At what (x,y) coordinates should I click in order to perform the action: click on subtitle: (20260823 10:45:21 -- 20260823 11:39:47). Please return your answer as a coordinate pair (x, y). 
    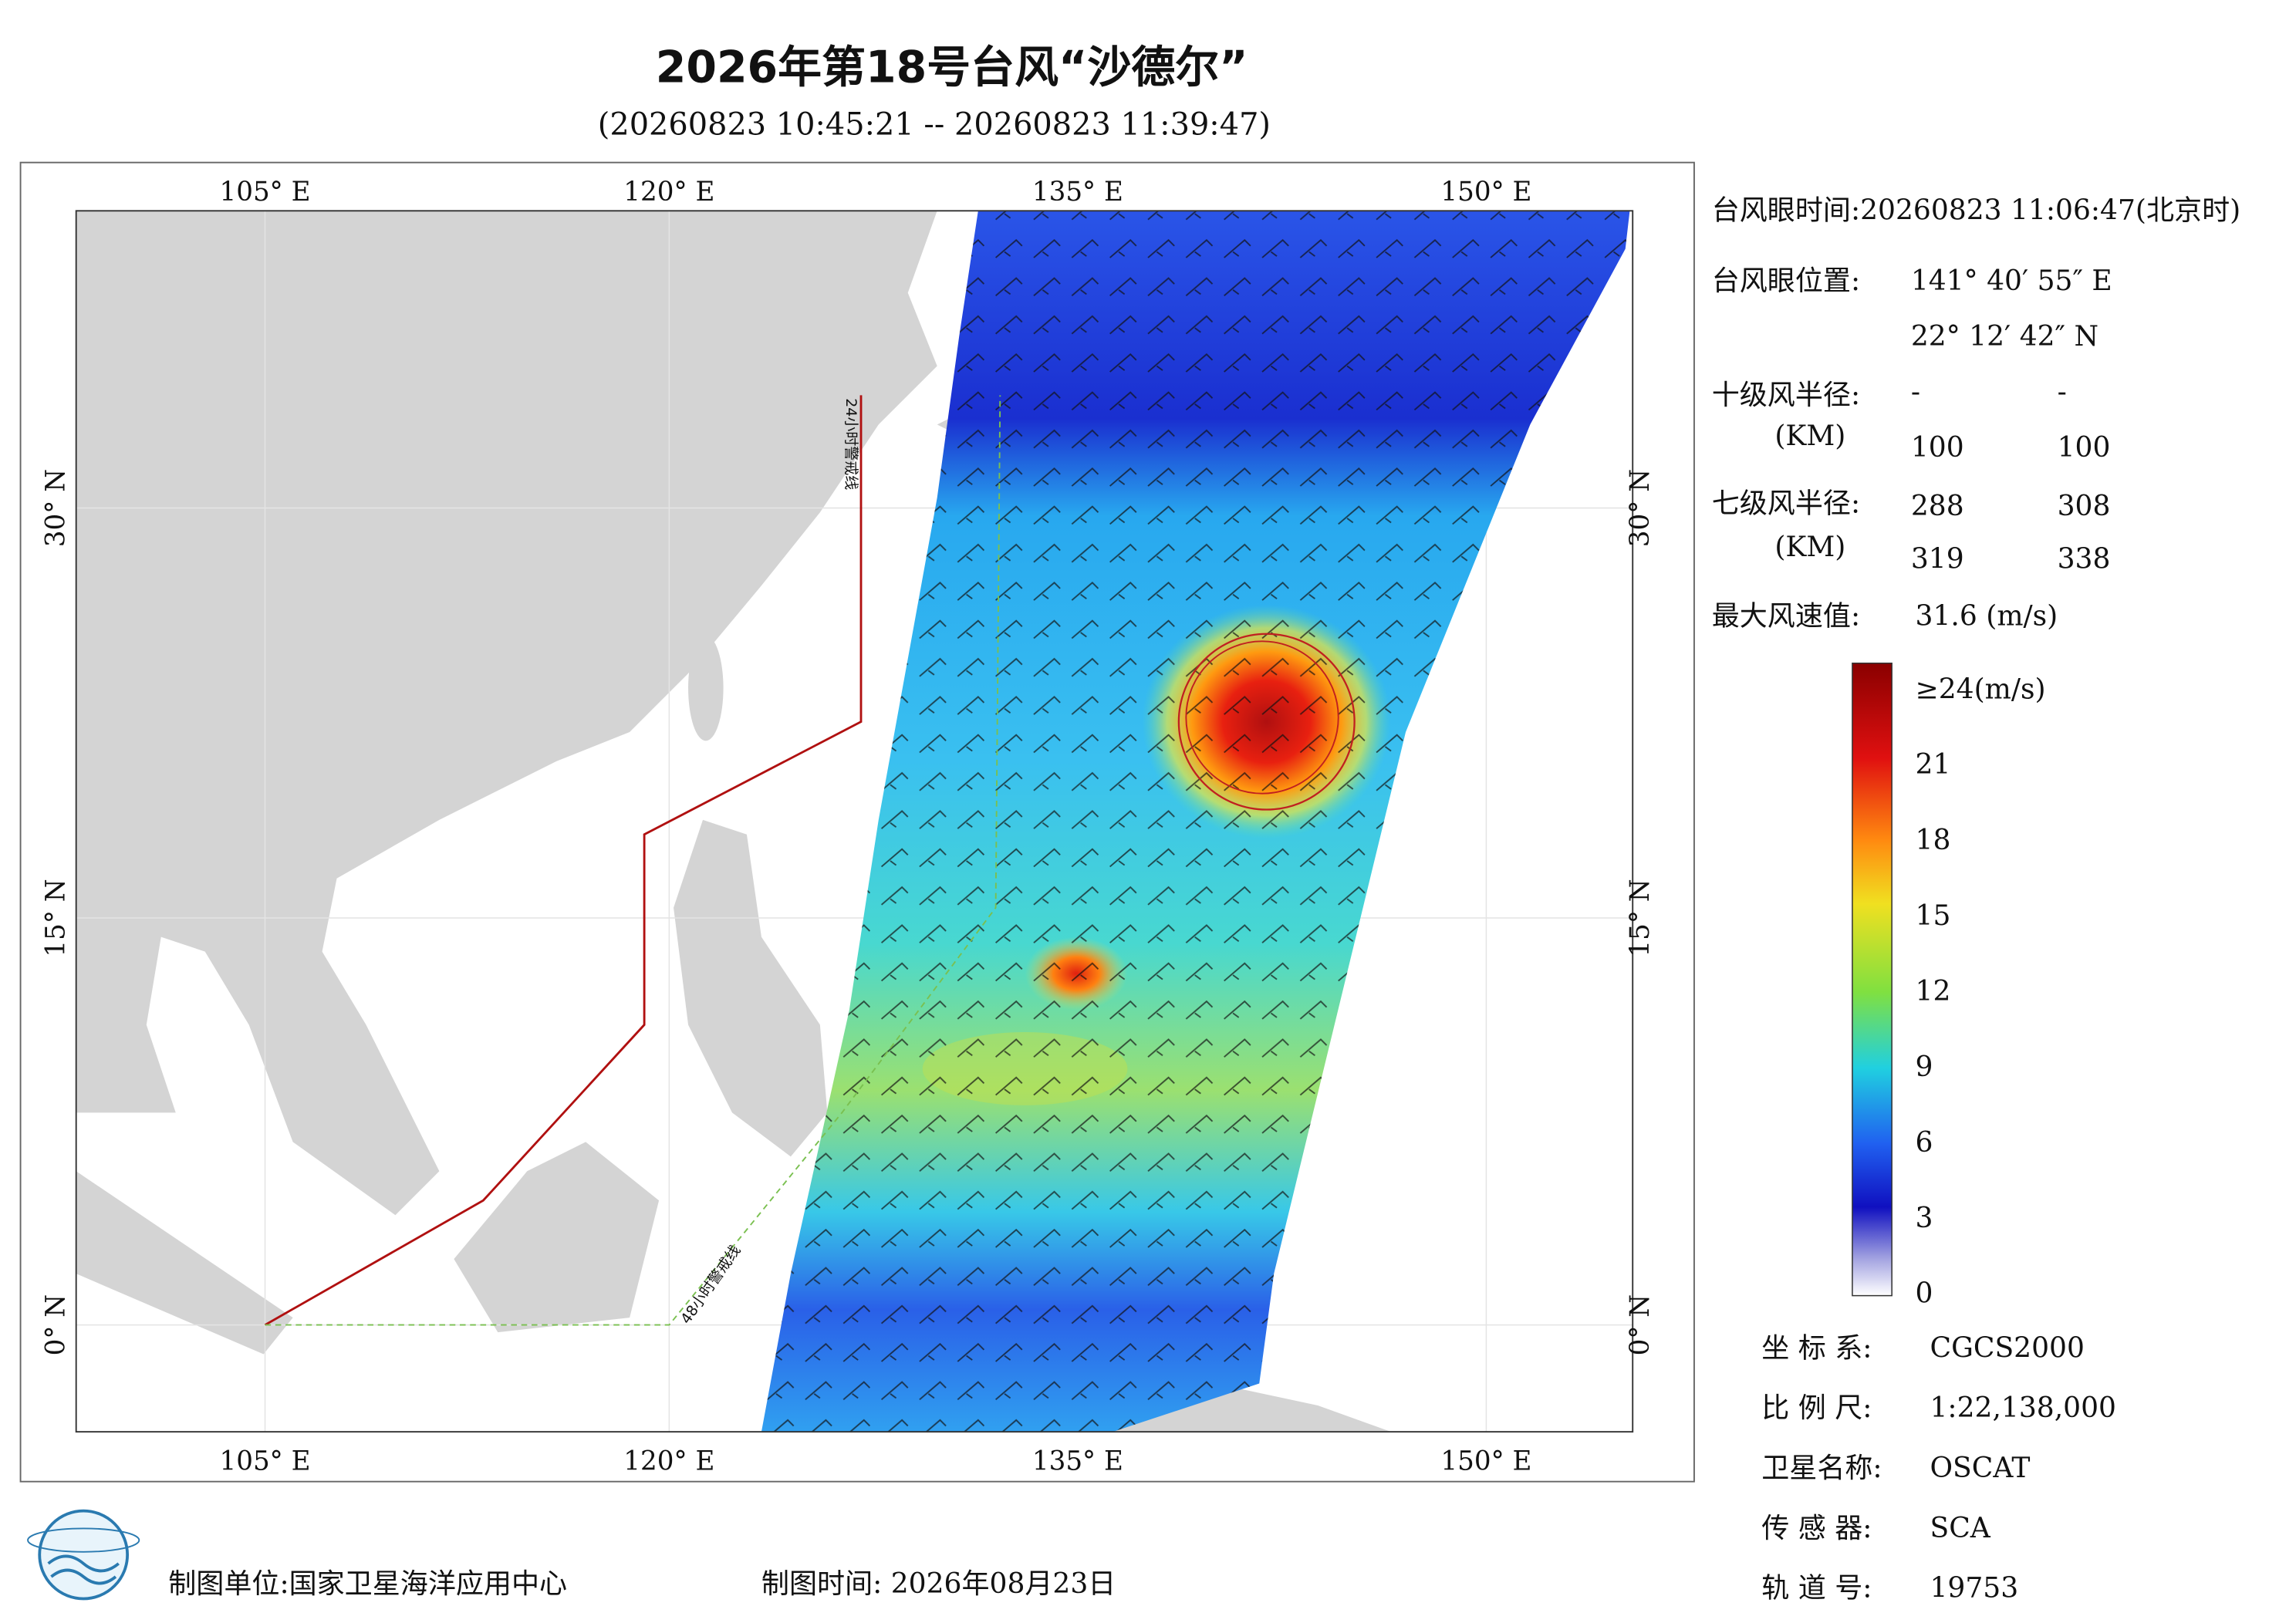
    Looking at the image, I should click on (934, 125).